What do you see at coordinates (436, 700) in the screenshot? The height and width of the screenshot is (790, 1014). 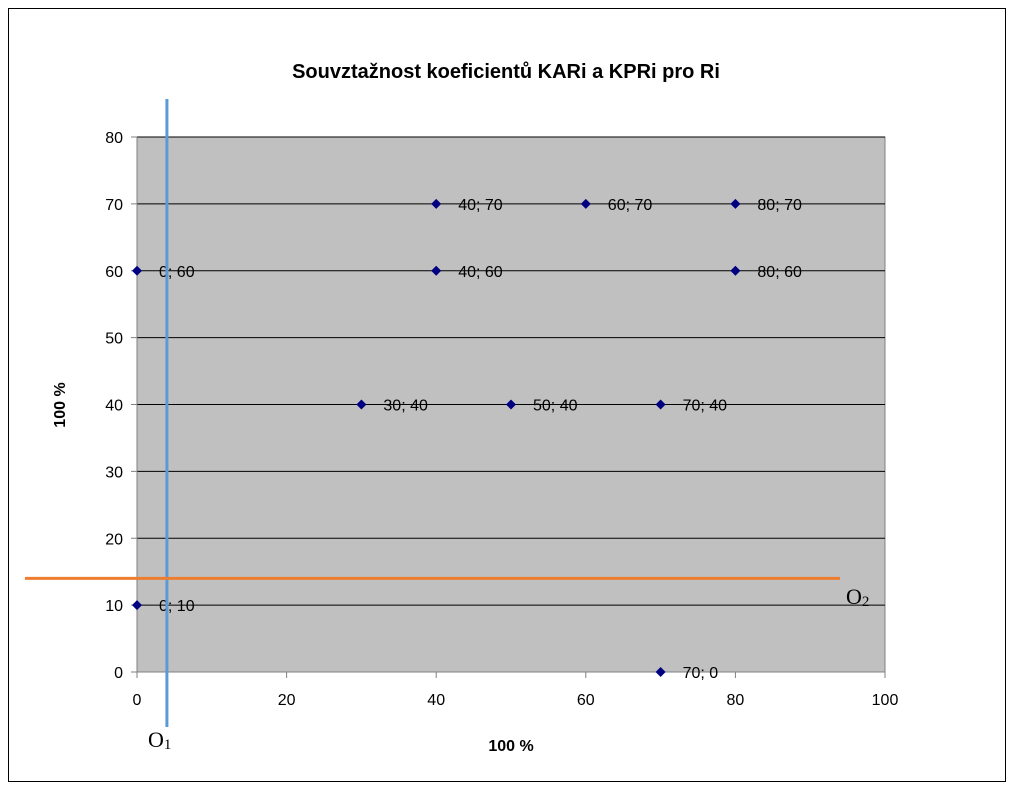 I see `x-tick-label: 40` at bounding box center [436, 700].